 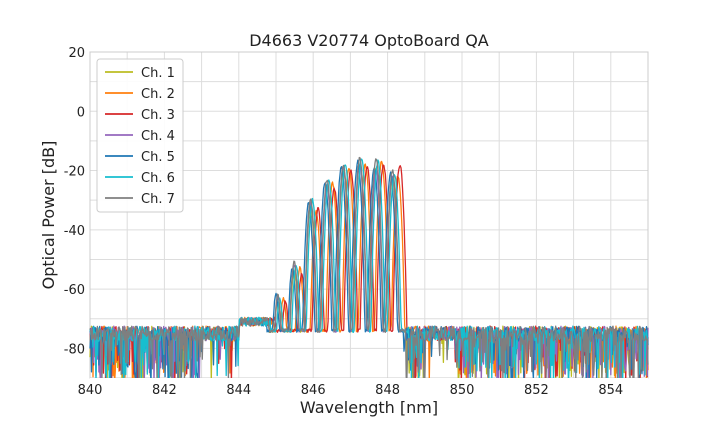 What do you see at coordinates (76, 53) in the screenshot?
I see `y-tick-label: 20` at bounding box center [76, 53].